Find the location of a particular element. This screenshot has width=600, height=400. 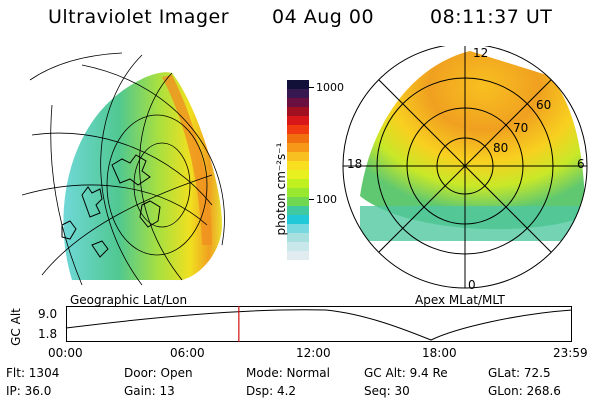

auroral-oval-band is located at coordinates (187, 160).